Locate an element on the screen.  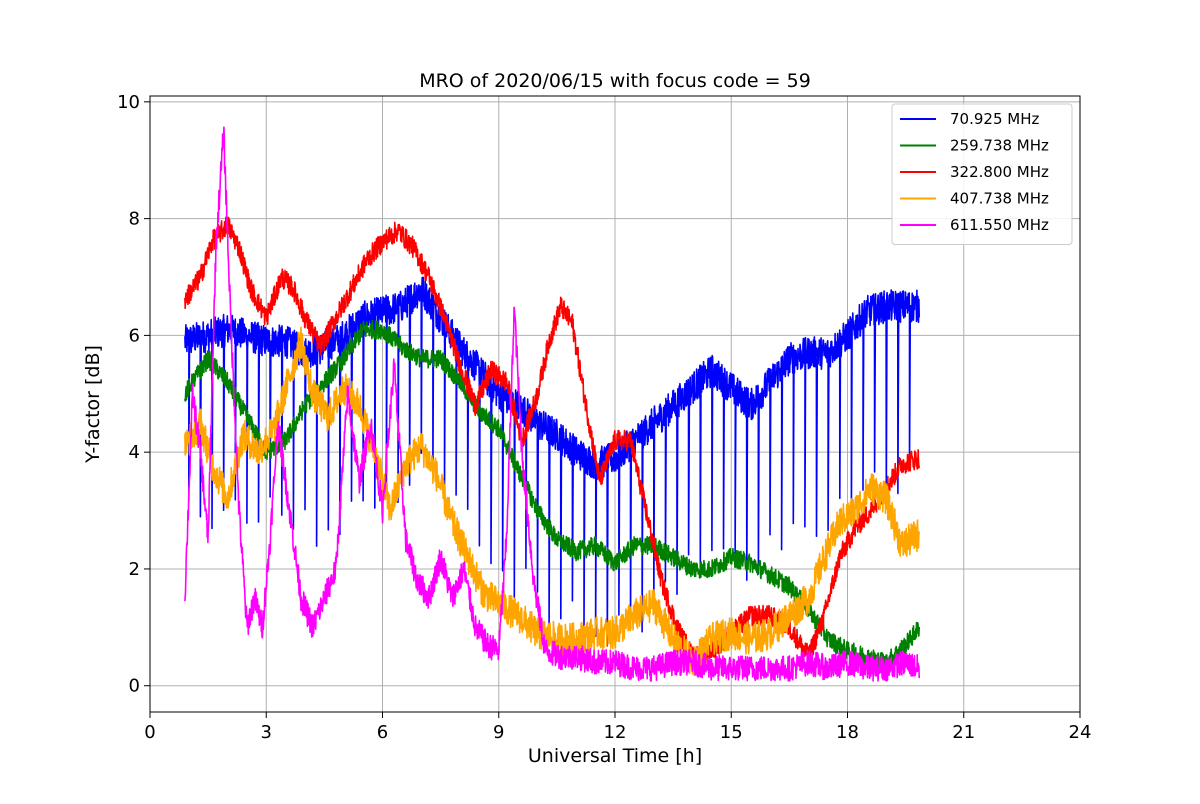
y-tick-label: 6 is located at coordinates (134, 335).